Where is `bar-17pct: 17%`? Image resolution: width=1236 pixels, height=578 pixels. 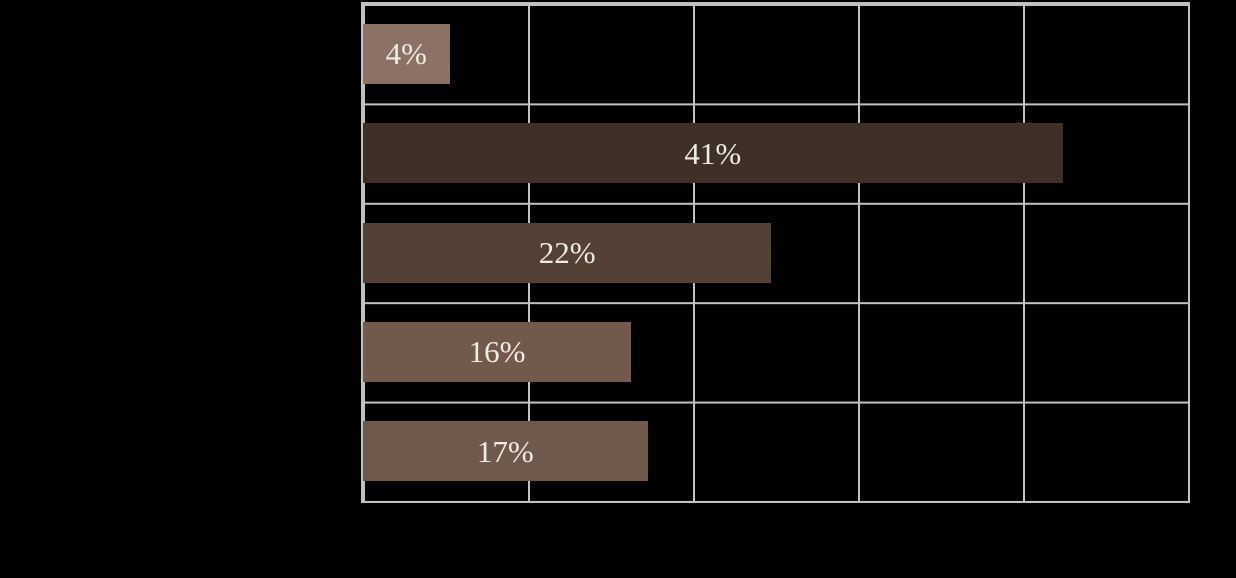
bar-17pct: 17% is located at coordinates (505, 451).